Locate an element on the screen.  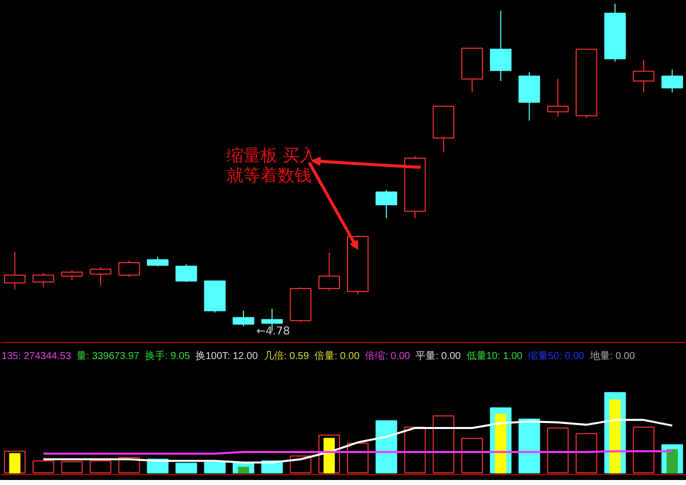
text: 换100T: 12.00 is located at coordinates (227, 356).